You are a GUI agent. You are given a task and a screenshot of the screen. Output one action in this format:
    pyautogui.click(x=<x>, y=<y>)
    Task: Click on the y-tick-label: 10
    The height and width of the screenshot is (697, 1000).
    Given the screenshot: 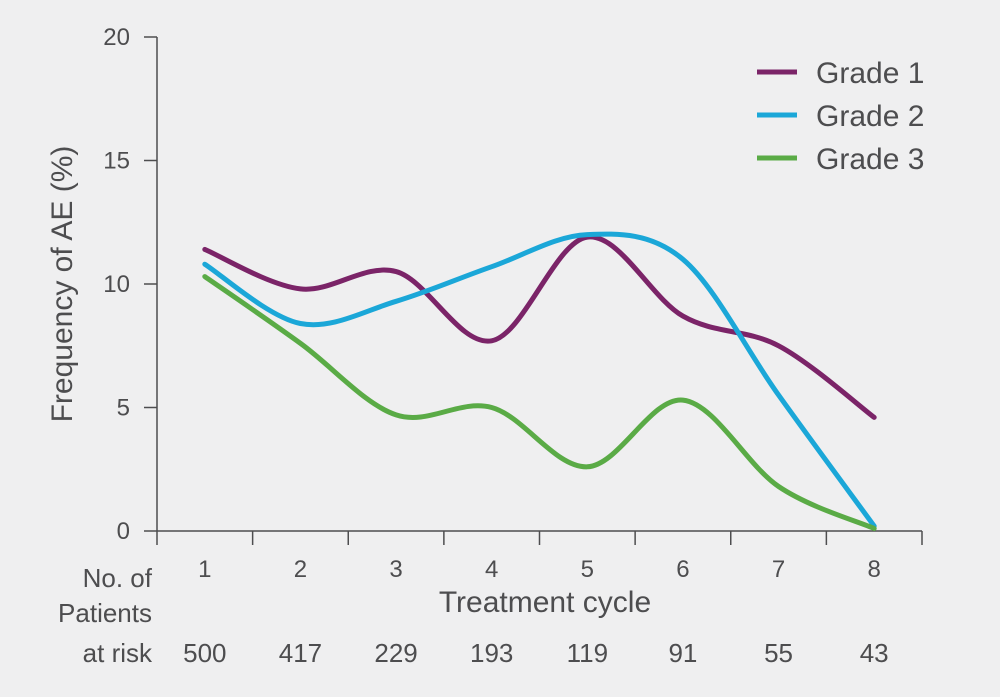 What is the action you would take?
    pyautogui.click(x=116, y=284)
    